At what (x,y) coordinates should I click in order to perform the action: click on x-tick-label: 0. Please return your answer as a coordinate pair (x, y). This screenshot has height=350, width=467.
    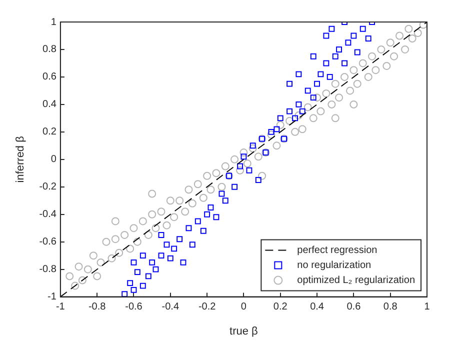
    Looking at the image, I should click on (243, 307).